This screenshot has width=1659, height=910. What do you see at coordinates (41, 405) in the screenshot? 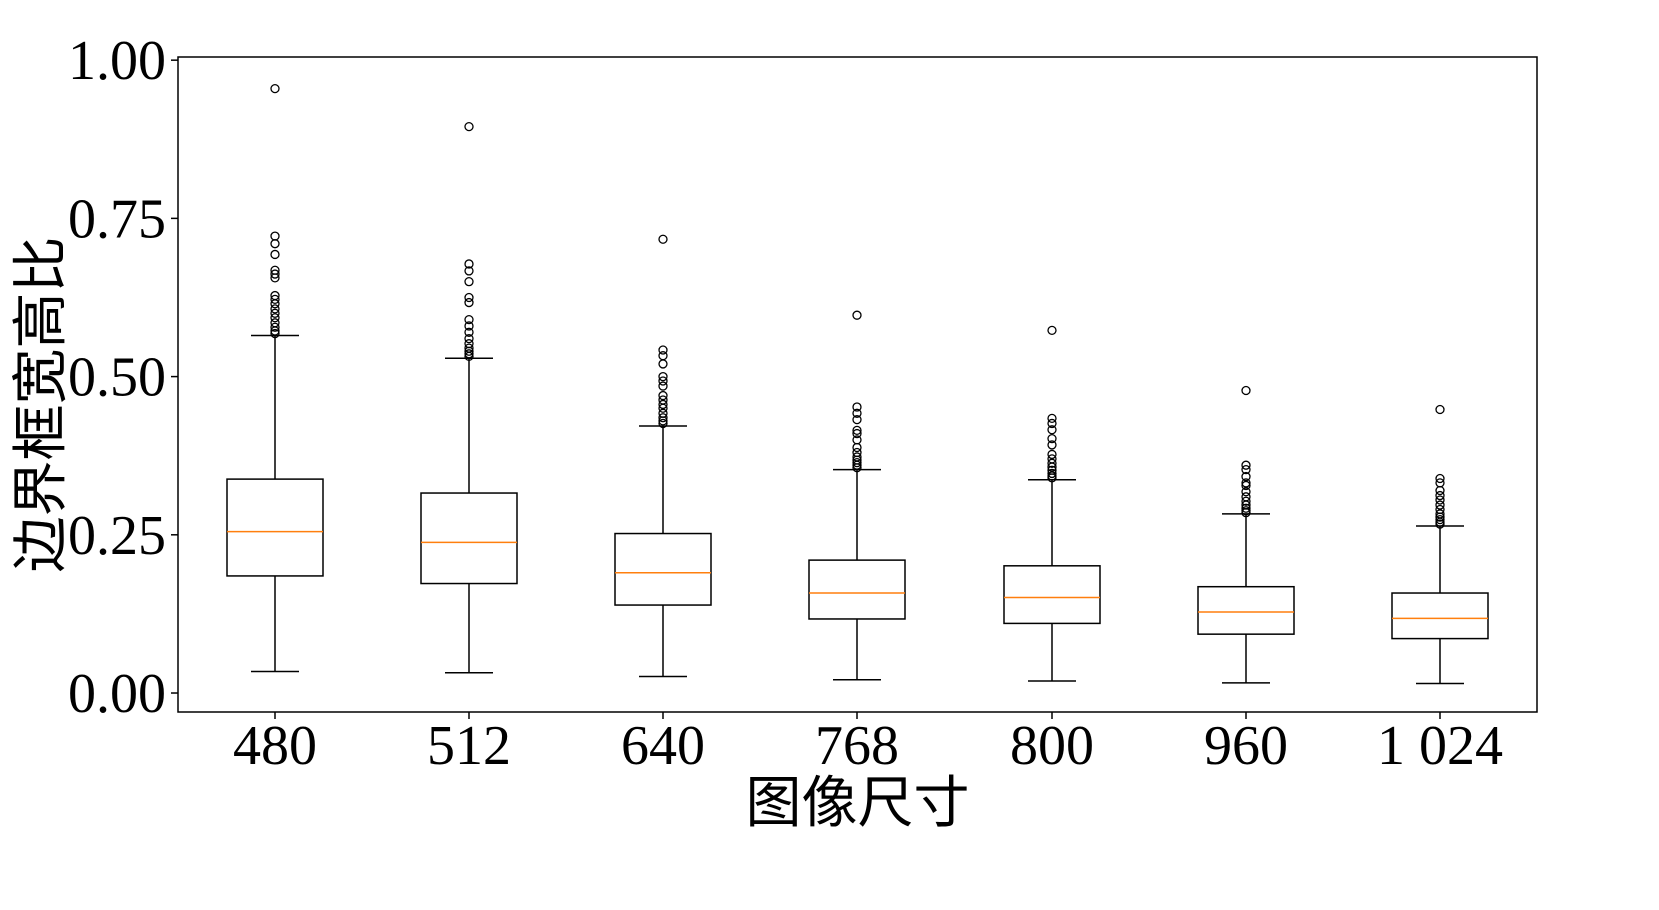
I see `y-axis-title: 边界框宽高比` at bounding box center [41, 405].